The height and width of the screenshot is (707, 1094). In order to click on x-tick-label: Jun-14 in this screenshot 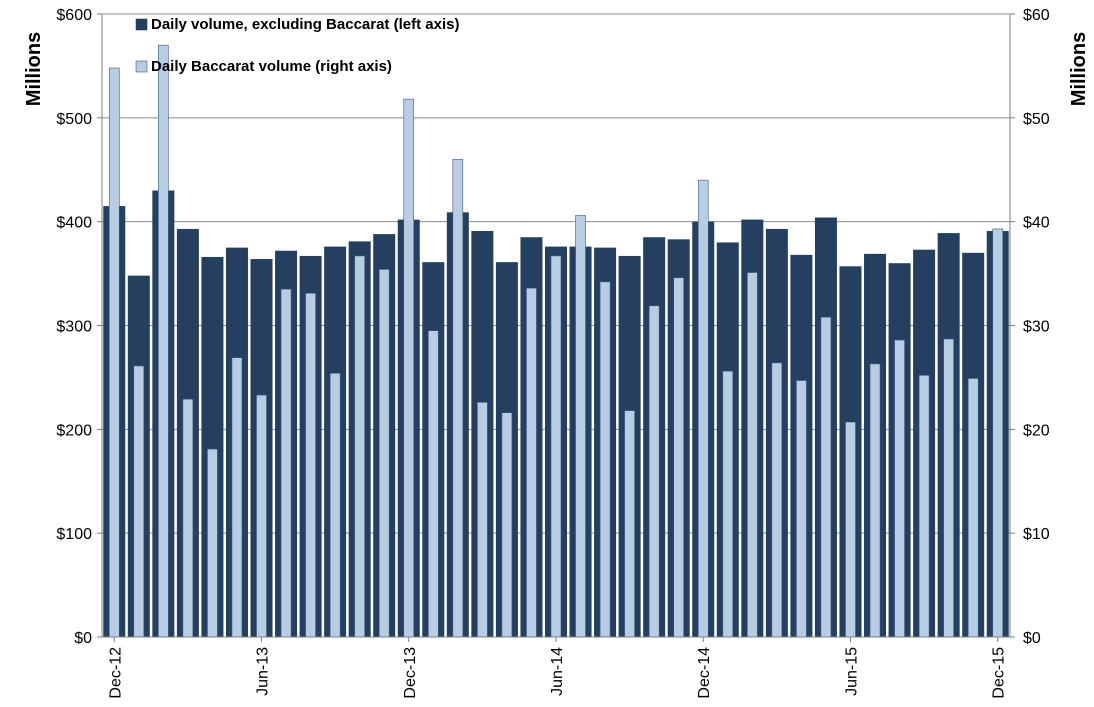, I will do `click(557, 671)`.